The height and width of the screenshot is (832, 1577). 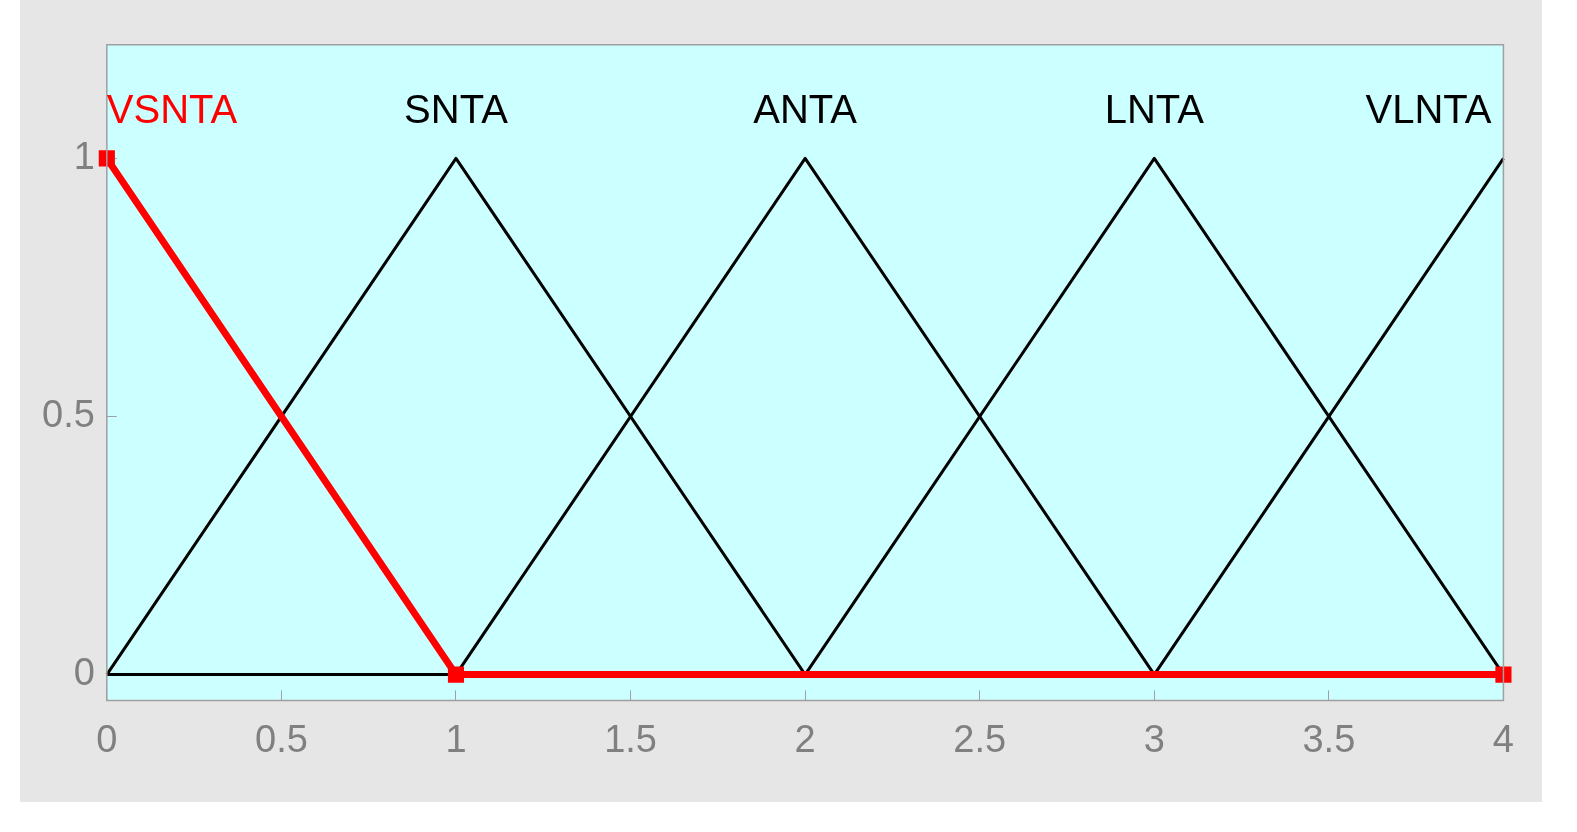 I want to click on y-tick-label: 0, so click(x=84, y=672).